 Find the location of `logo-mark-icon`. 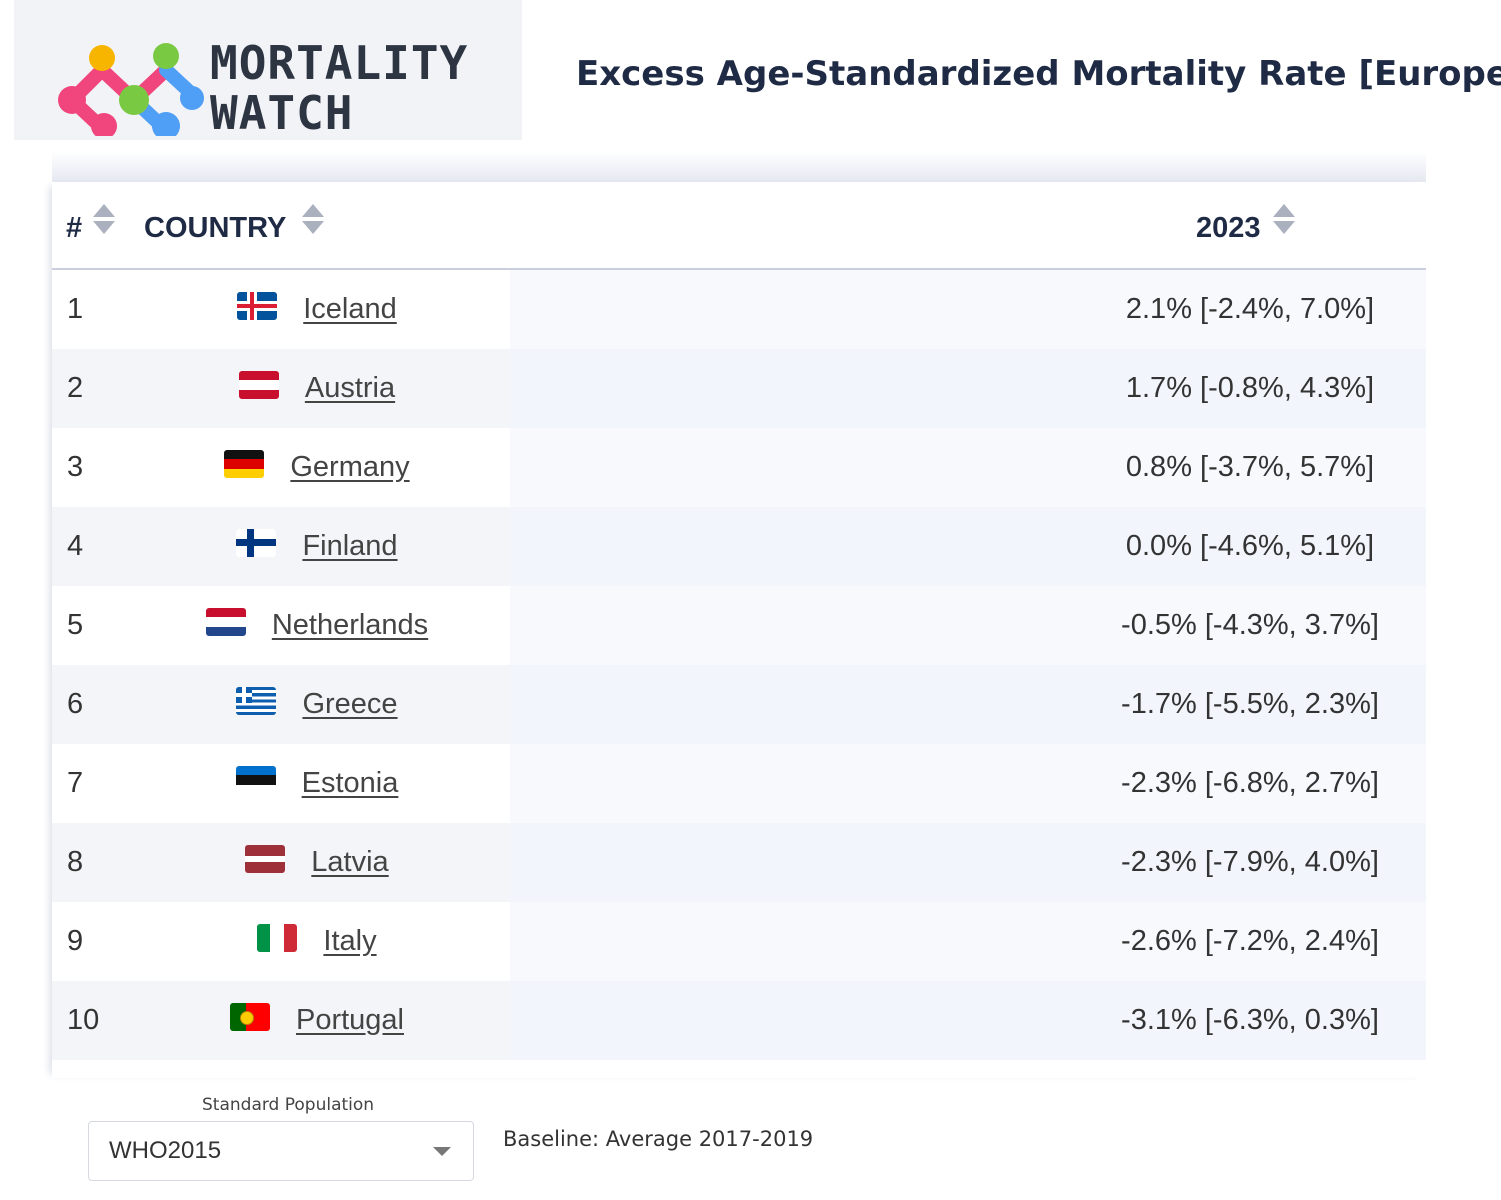

logo-mark-icon is located at coordinates (131, 89).